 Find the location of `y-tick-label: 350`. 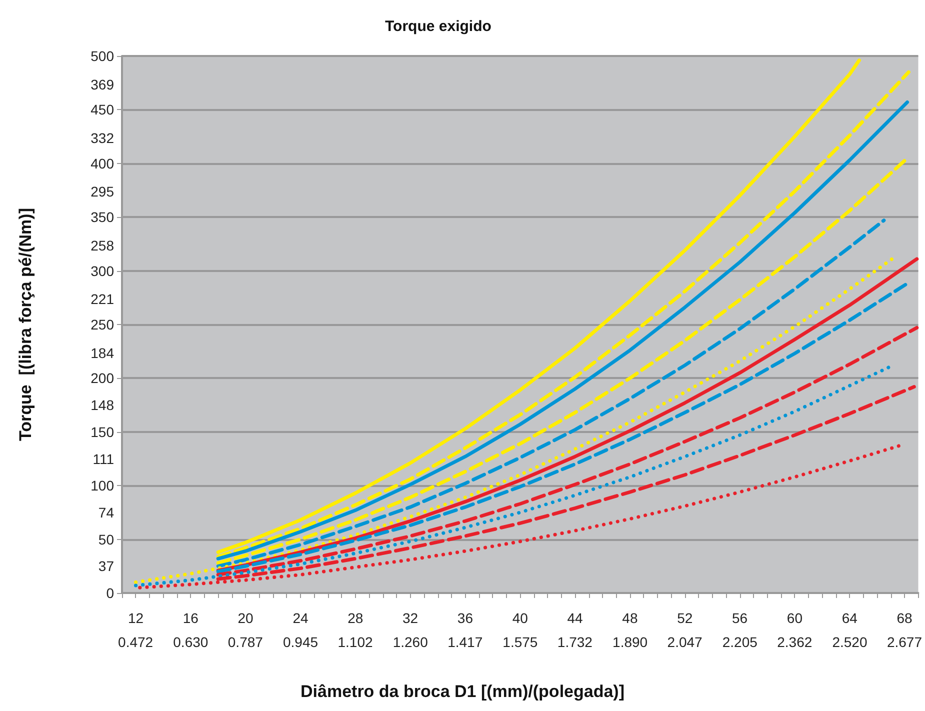

y-tick-label: 350 is located at coordinates (102, 217).